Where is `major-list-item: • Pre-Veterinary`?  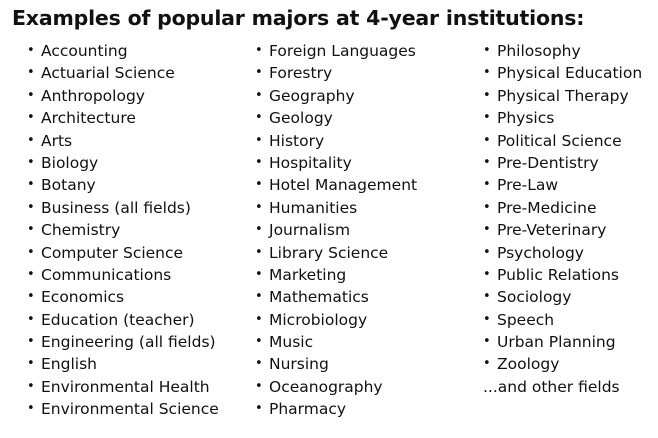 major-list-item: • Pre-Veterinary is located at coordinates (562, 230).